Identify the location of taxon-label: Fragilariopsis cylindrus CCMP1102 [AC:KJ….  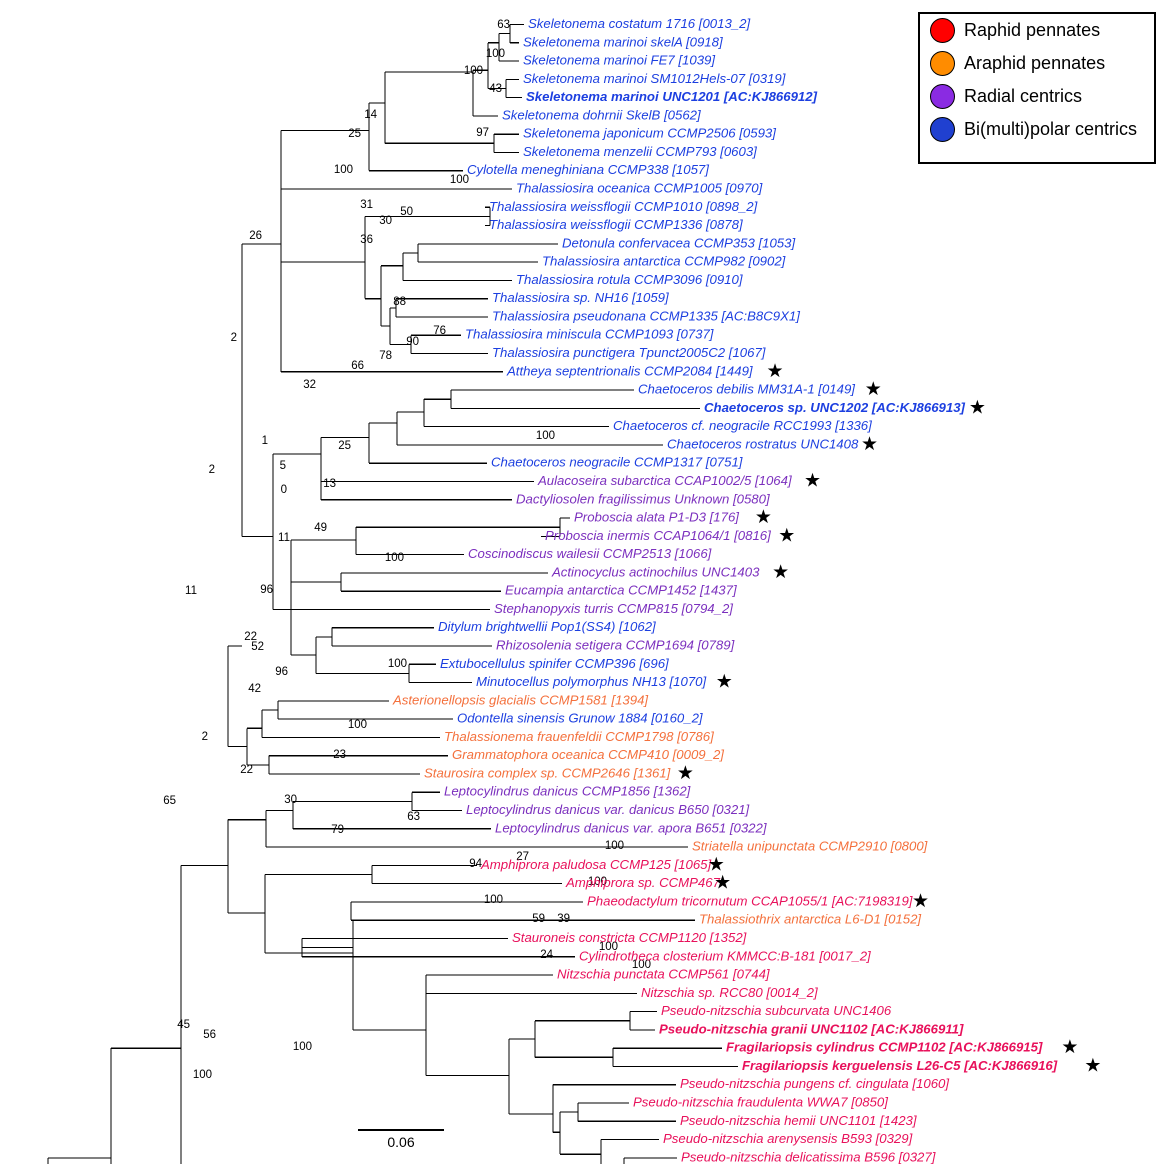
(884, 1047).